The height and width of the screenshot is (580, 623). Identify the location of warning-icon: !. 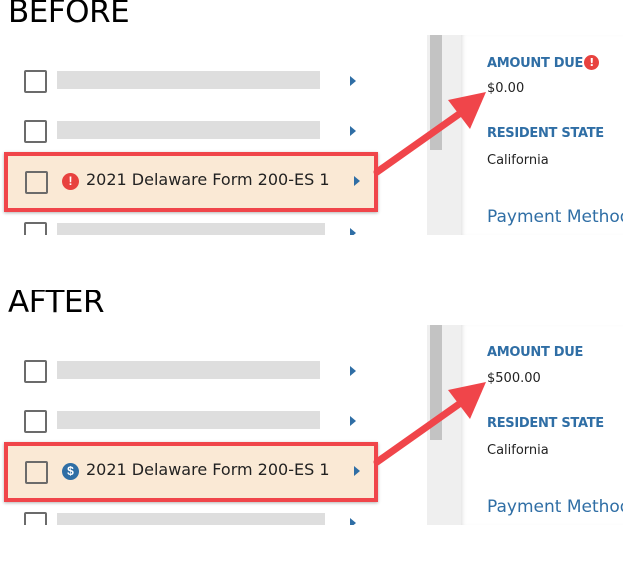
(592, 62).